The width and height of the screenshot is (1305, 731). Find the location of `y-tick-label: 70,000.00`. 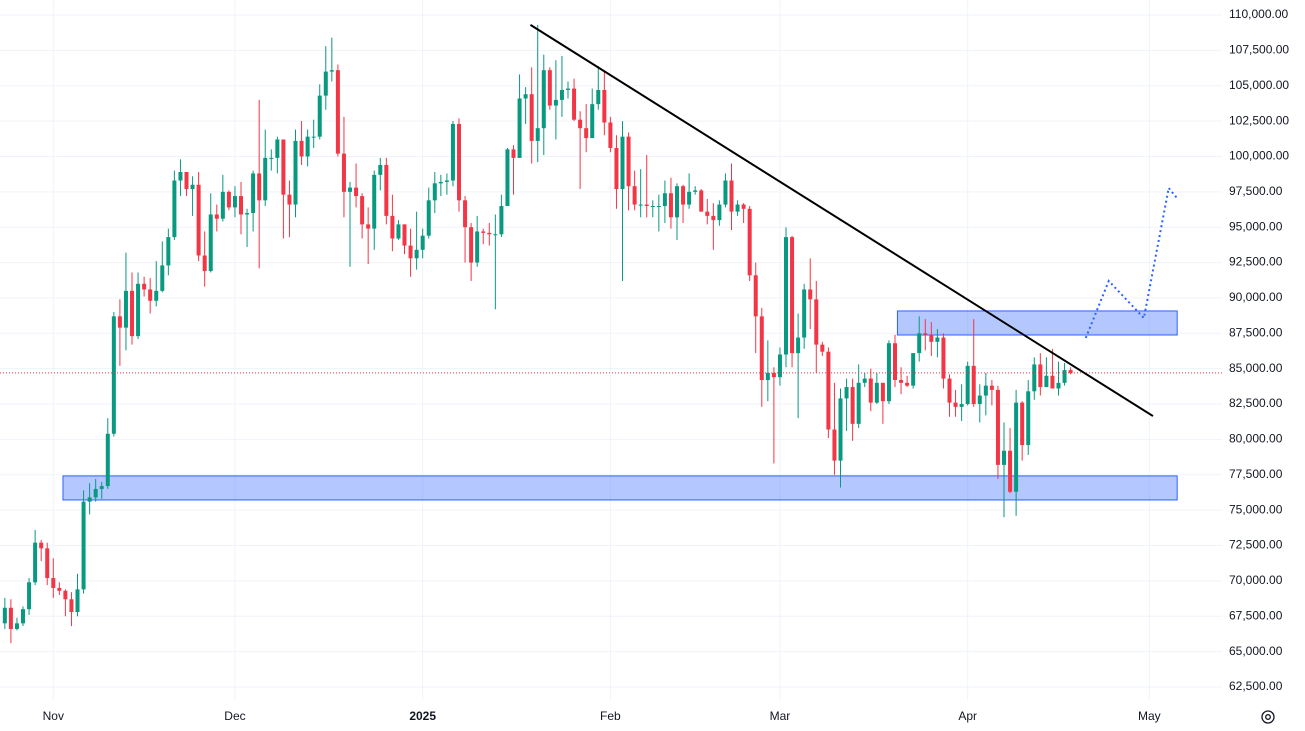

y-tick-label: 70,000.00 is located at coordinates (1256, 580).